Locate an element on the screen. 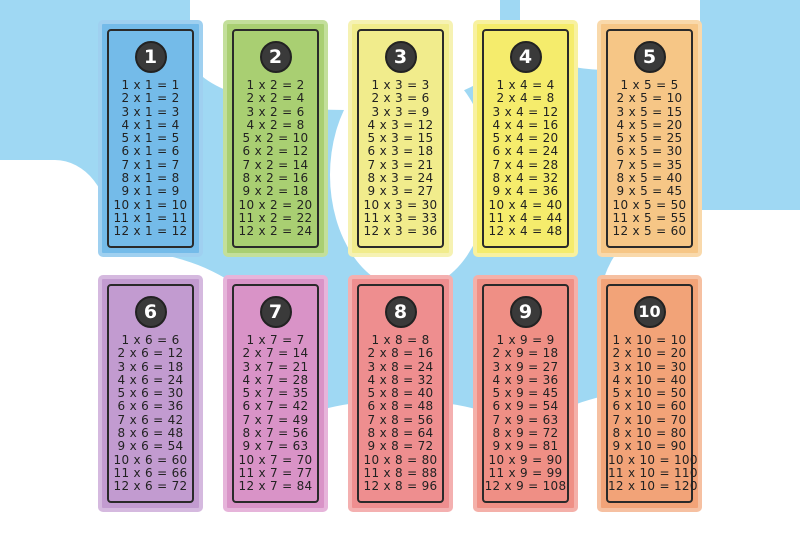  multiplication-fact: 12 x 2 = 24 is located at coordinates (275, 231).